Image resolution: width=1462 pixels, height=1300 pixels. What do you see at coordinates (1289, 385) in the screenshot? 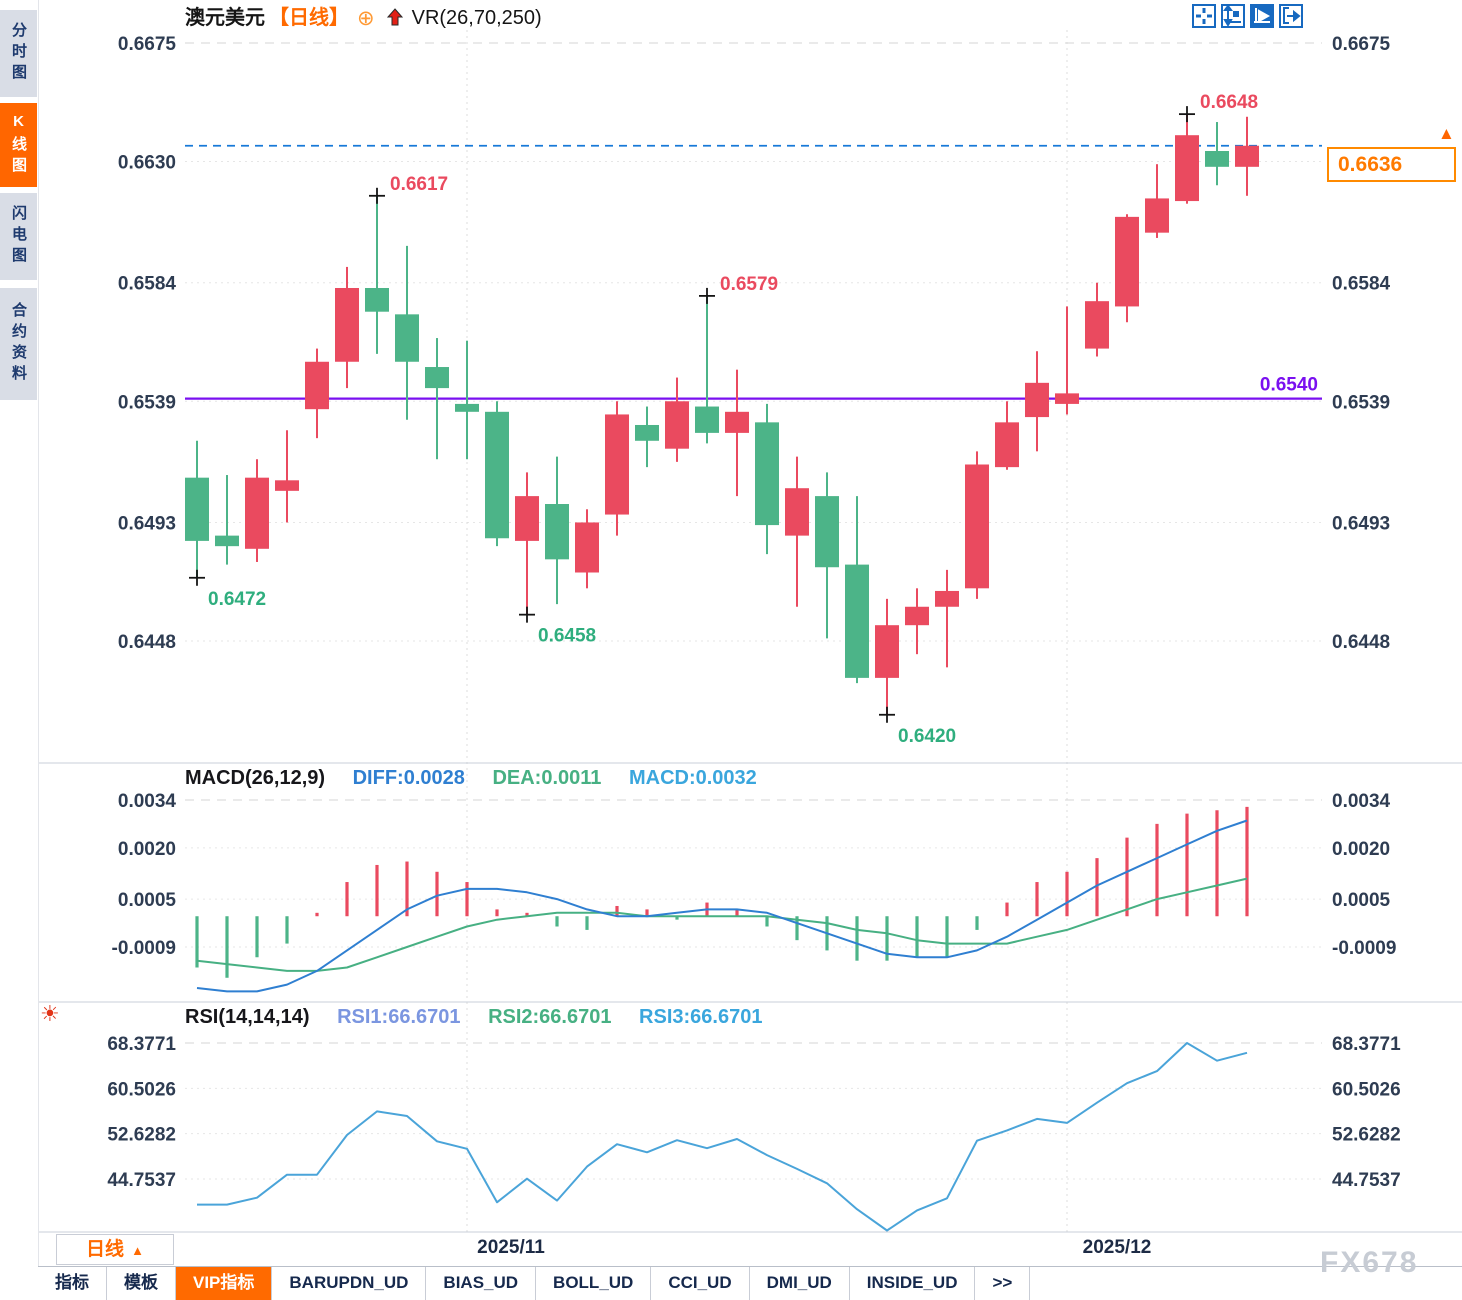
I see `support-line-label: 0.6540` at bounding box center [1289, 385].